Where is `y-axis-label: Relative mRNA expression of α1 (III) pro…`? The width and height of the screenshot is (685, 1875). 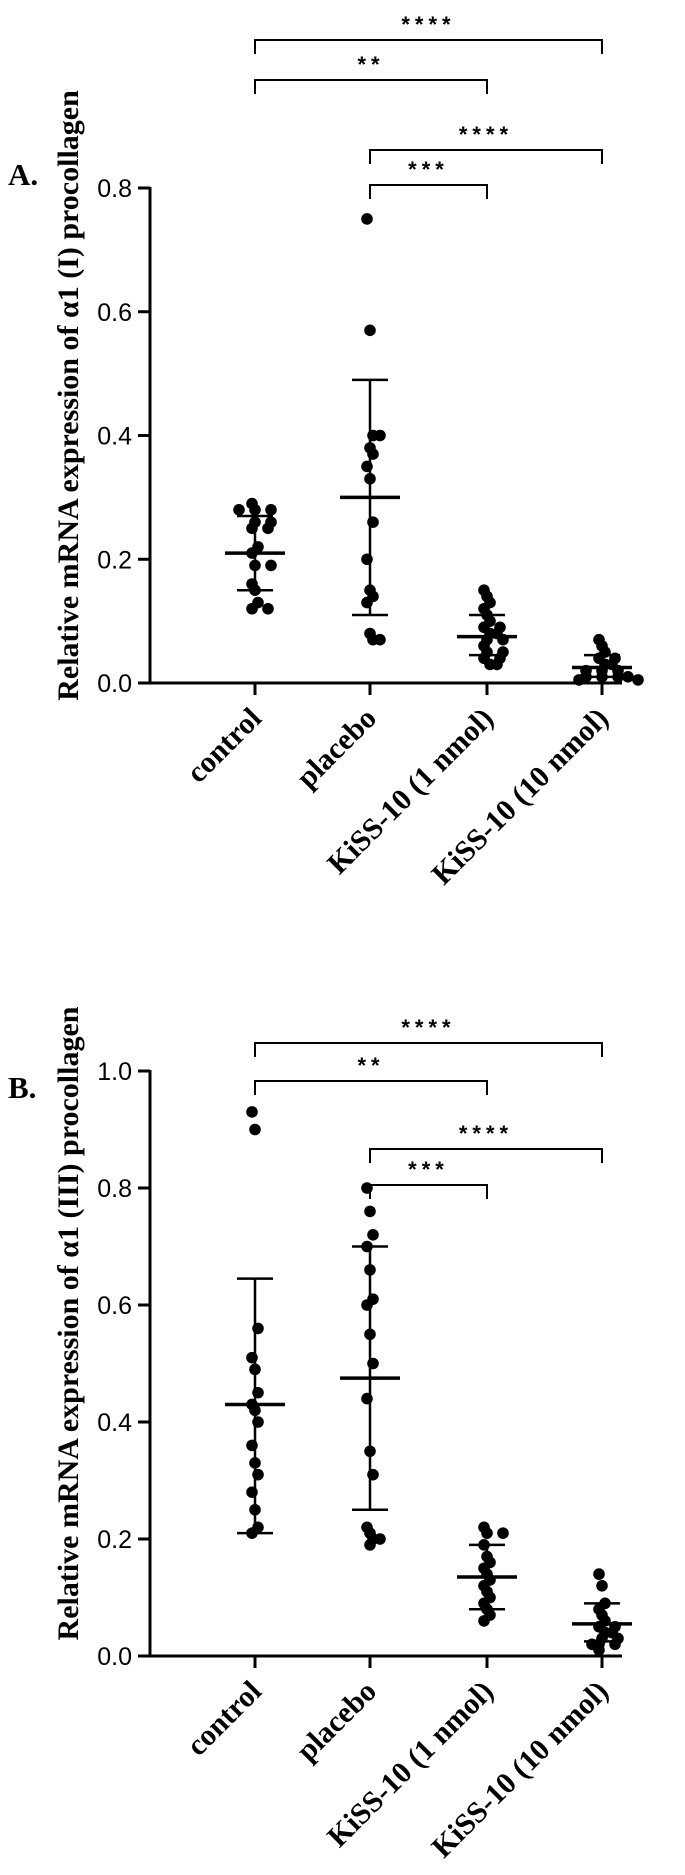 y-axis-label: Relative mRNA expression of α1 (III) pro… is located at coordinates (68, 1323).